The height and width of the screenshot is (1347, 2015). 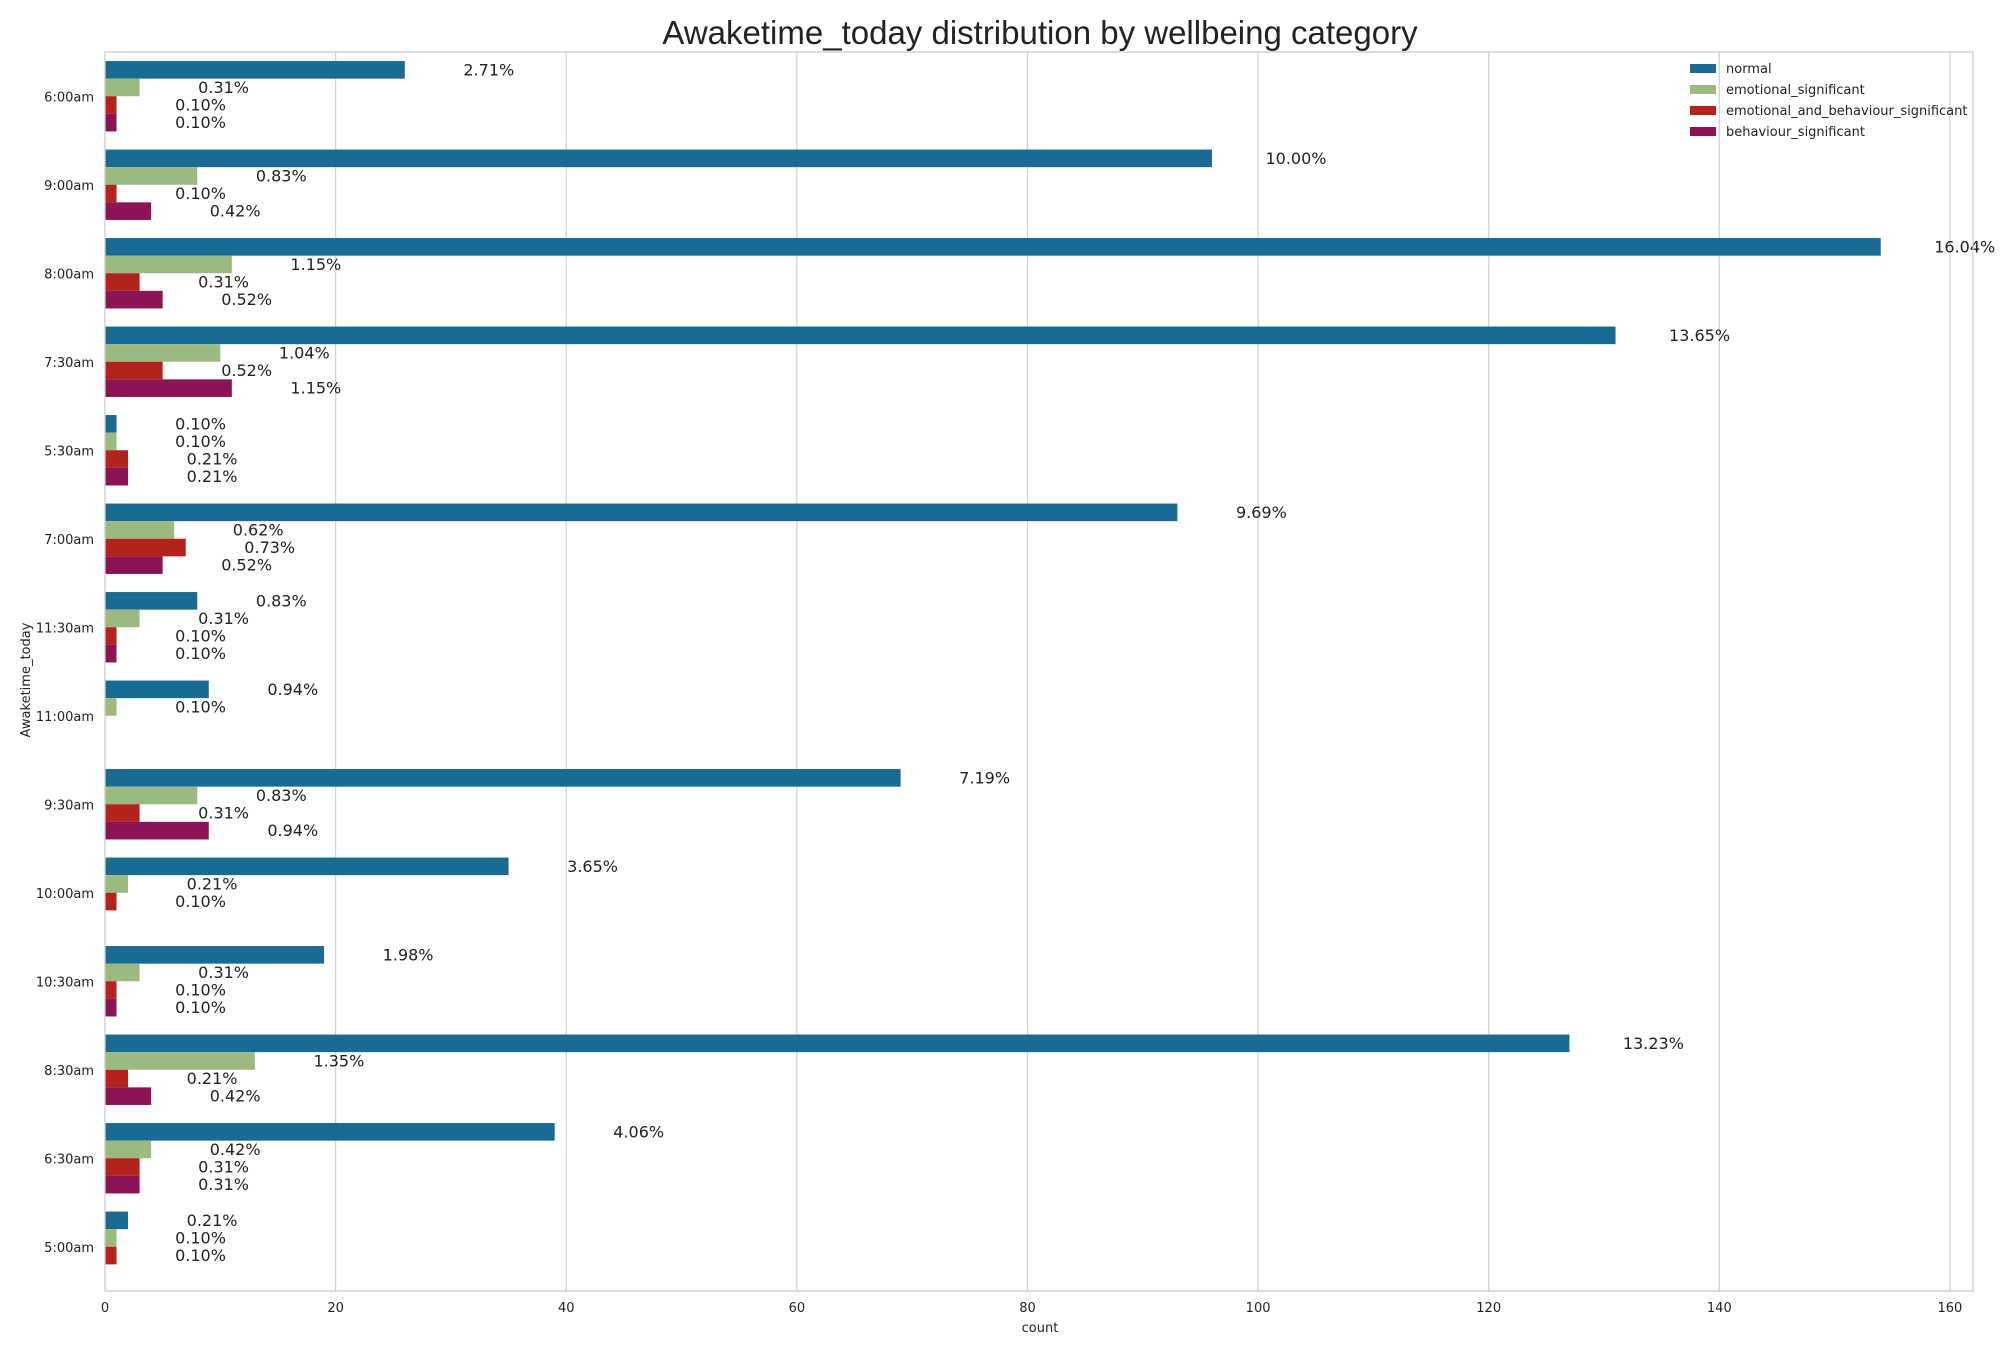 What do you see at coordinates (1040, 1328) in the screenshot?
I see `x-axis-label: count` at bounding box center [1040, 1328].